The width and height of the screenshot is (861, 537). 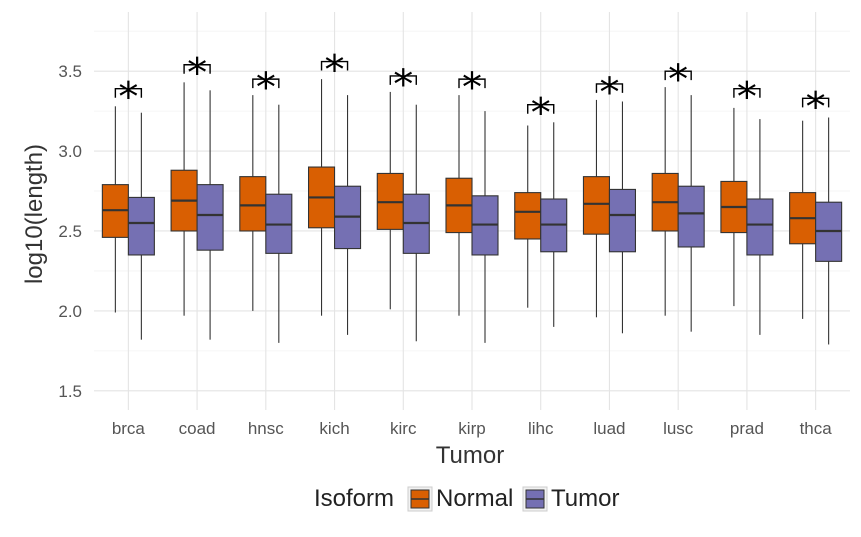 I want to click on box-normal-luad, so click(x=596, y=208).